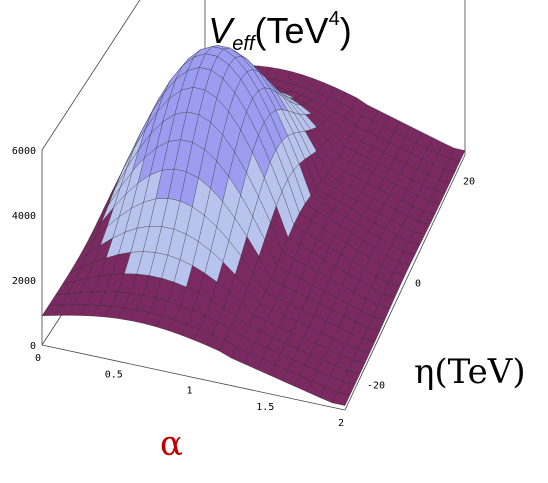 Image resolution: width=548 pixels, height=483 pixels. I want to click on alpha-tick-label: 1.5, so click(265, 407).